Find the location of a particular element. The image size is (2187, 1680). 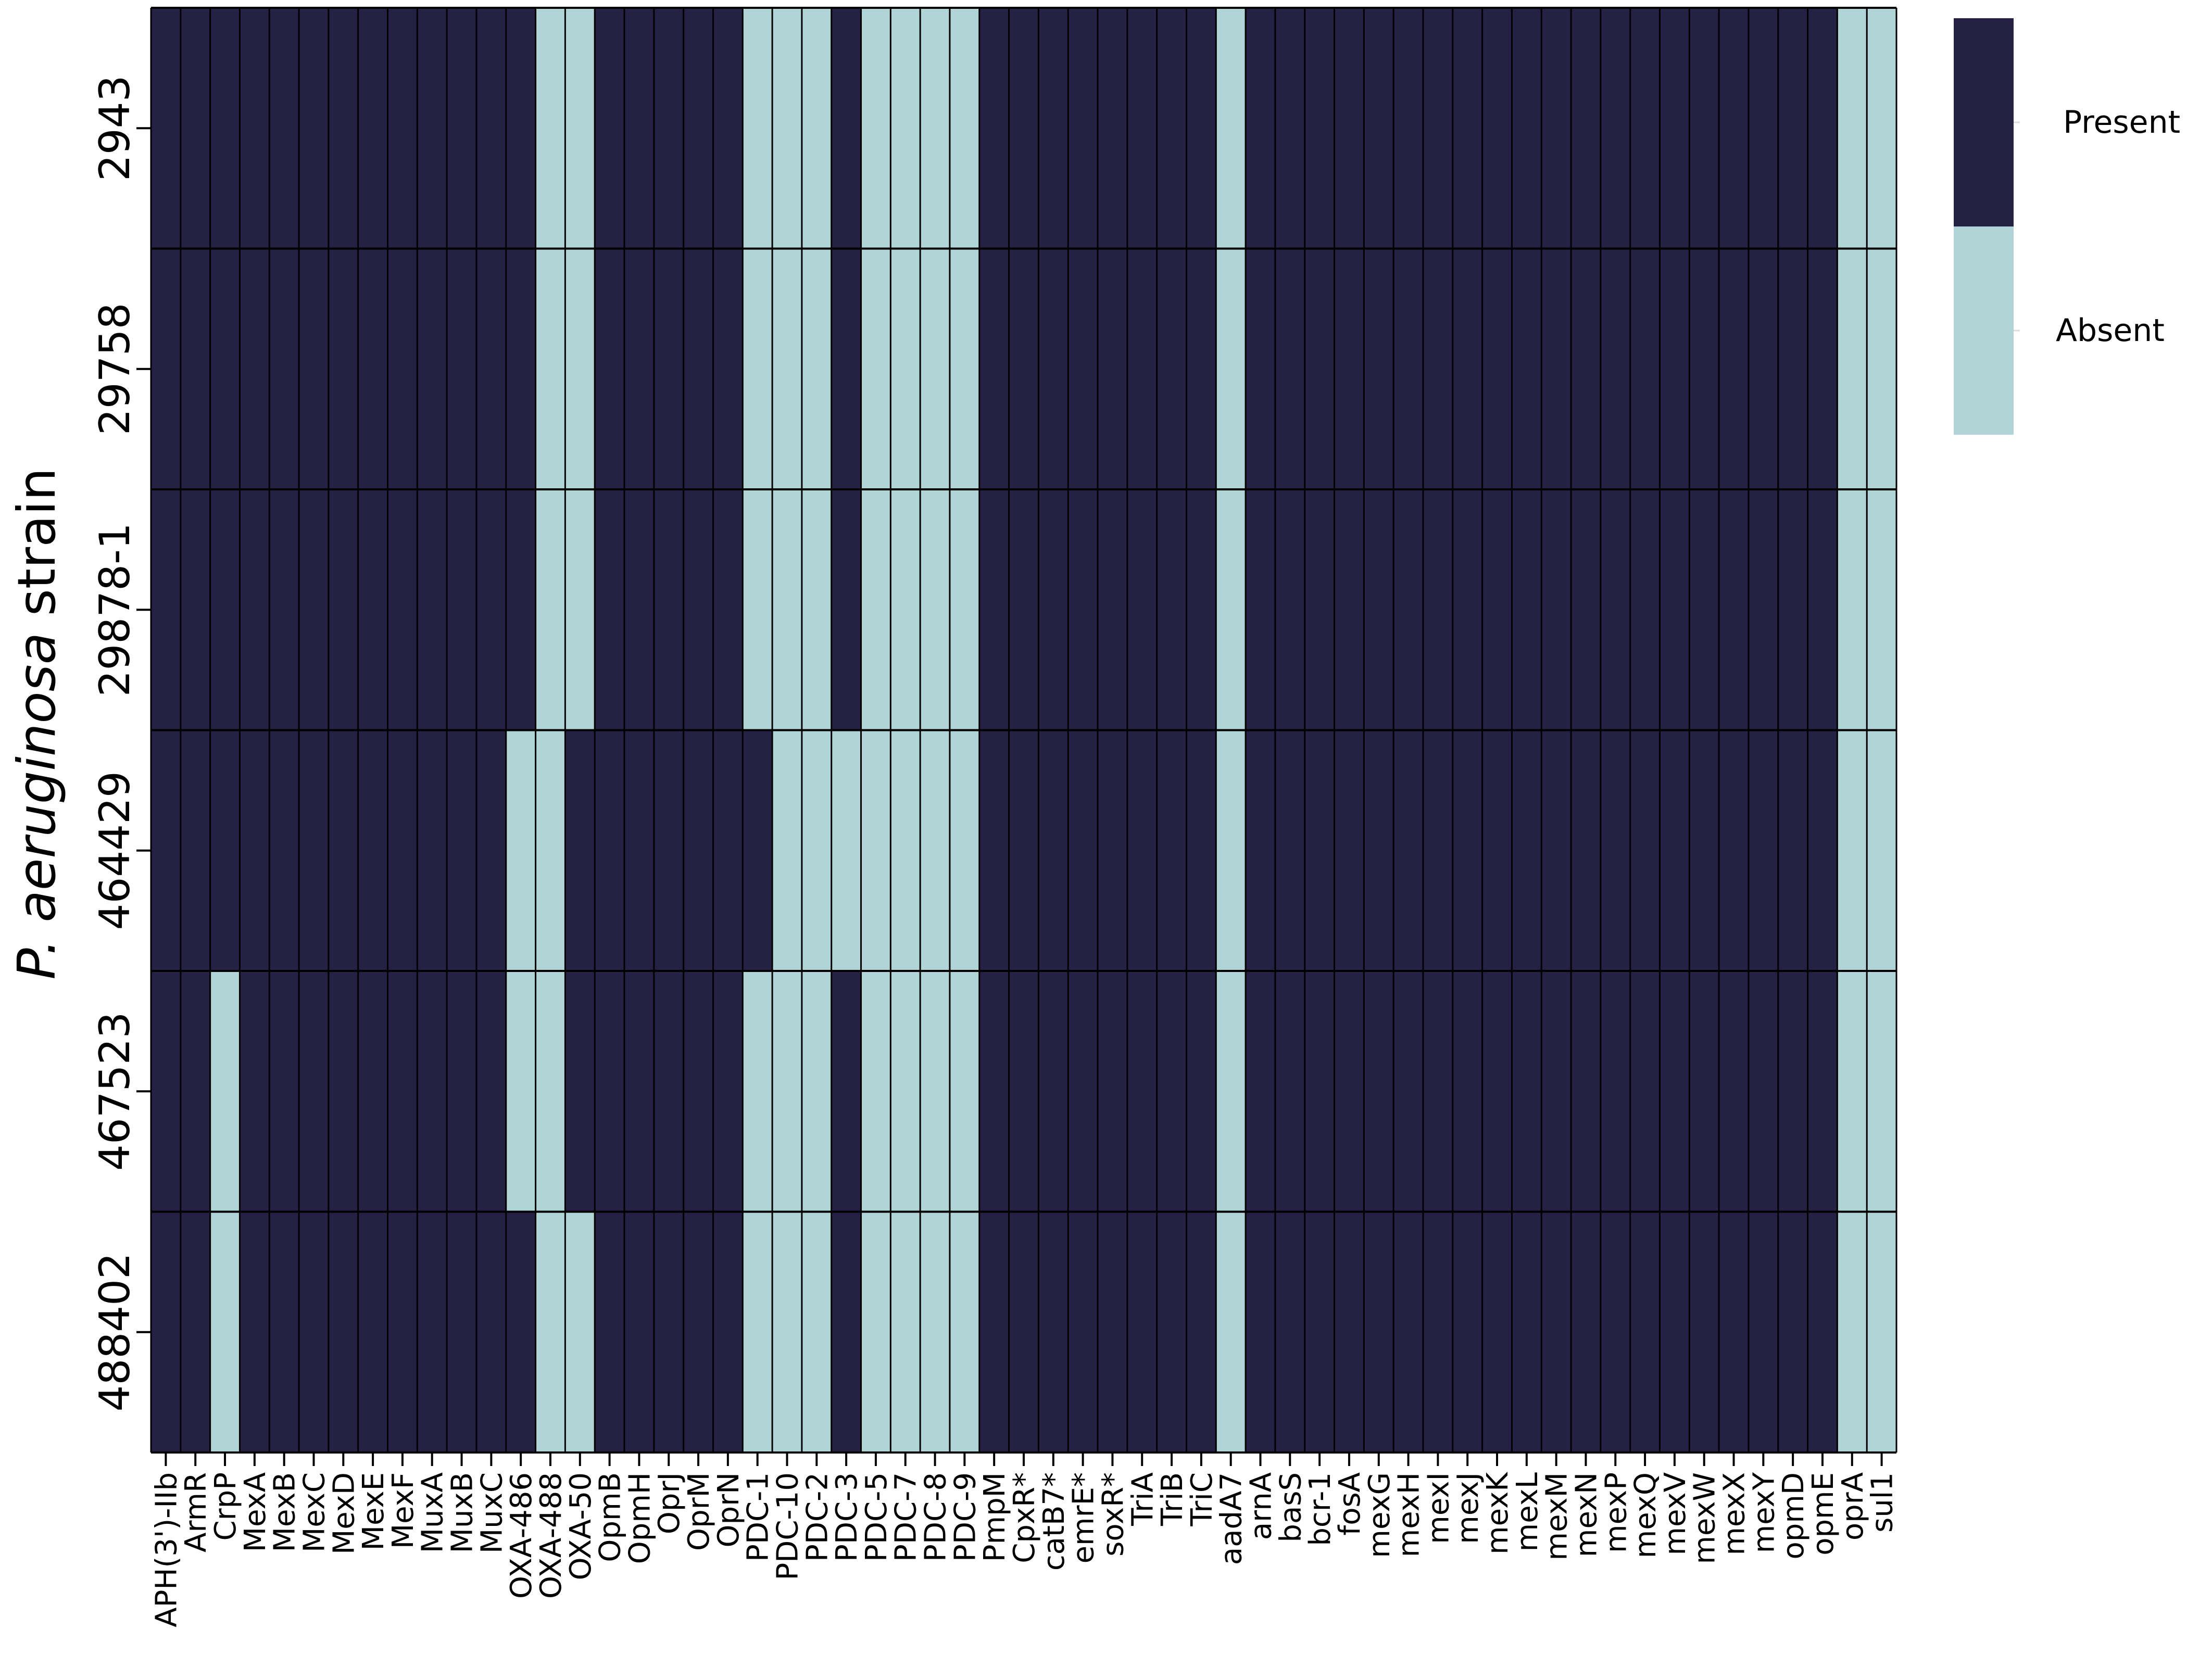

heatmap-cell-488402-mexQ is located at coordinates (1645, 1332).